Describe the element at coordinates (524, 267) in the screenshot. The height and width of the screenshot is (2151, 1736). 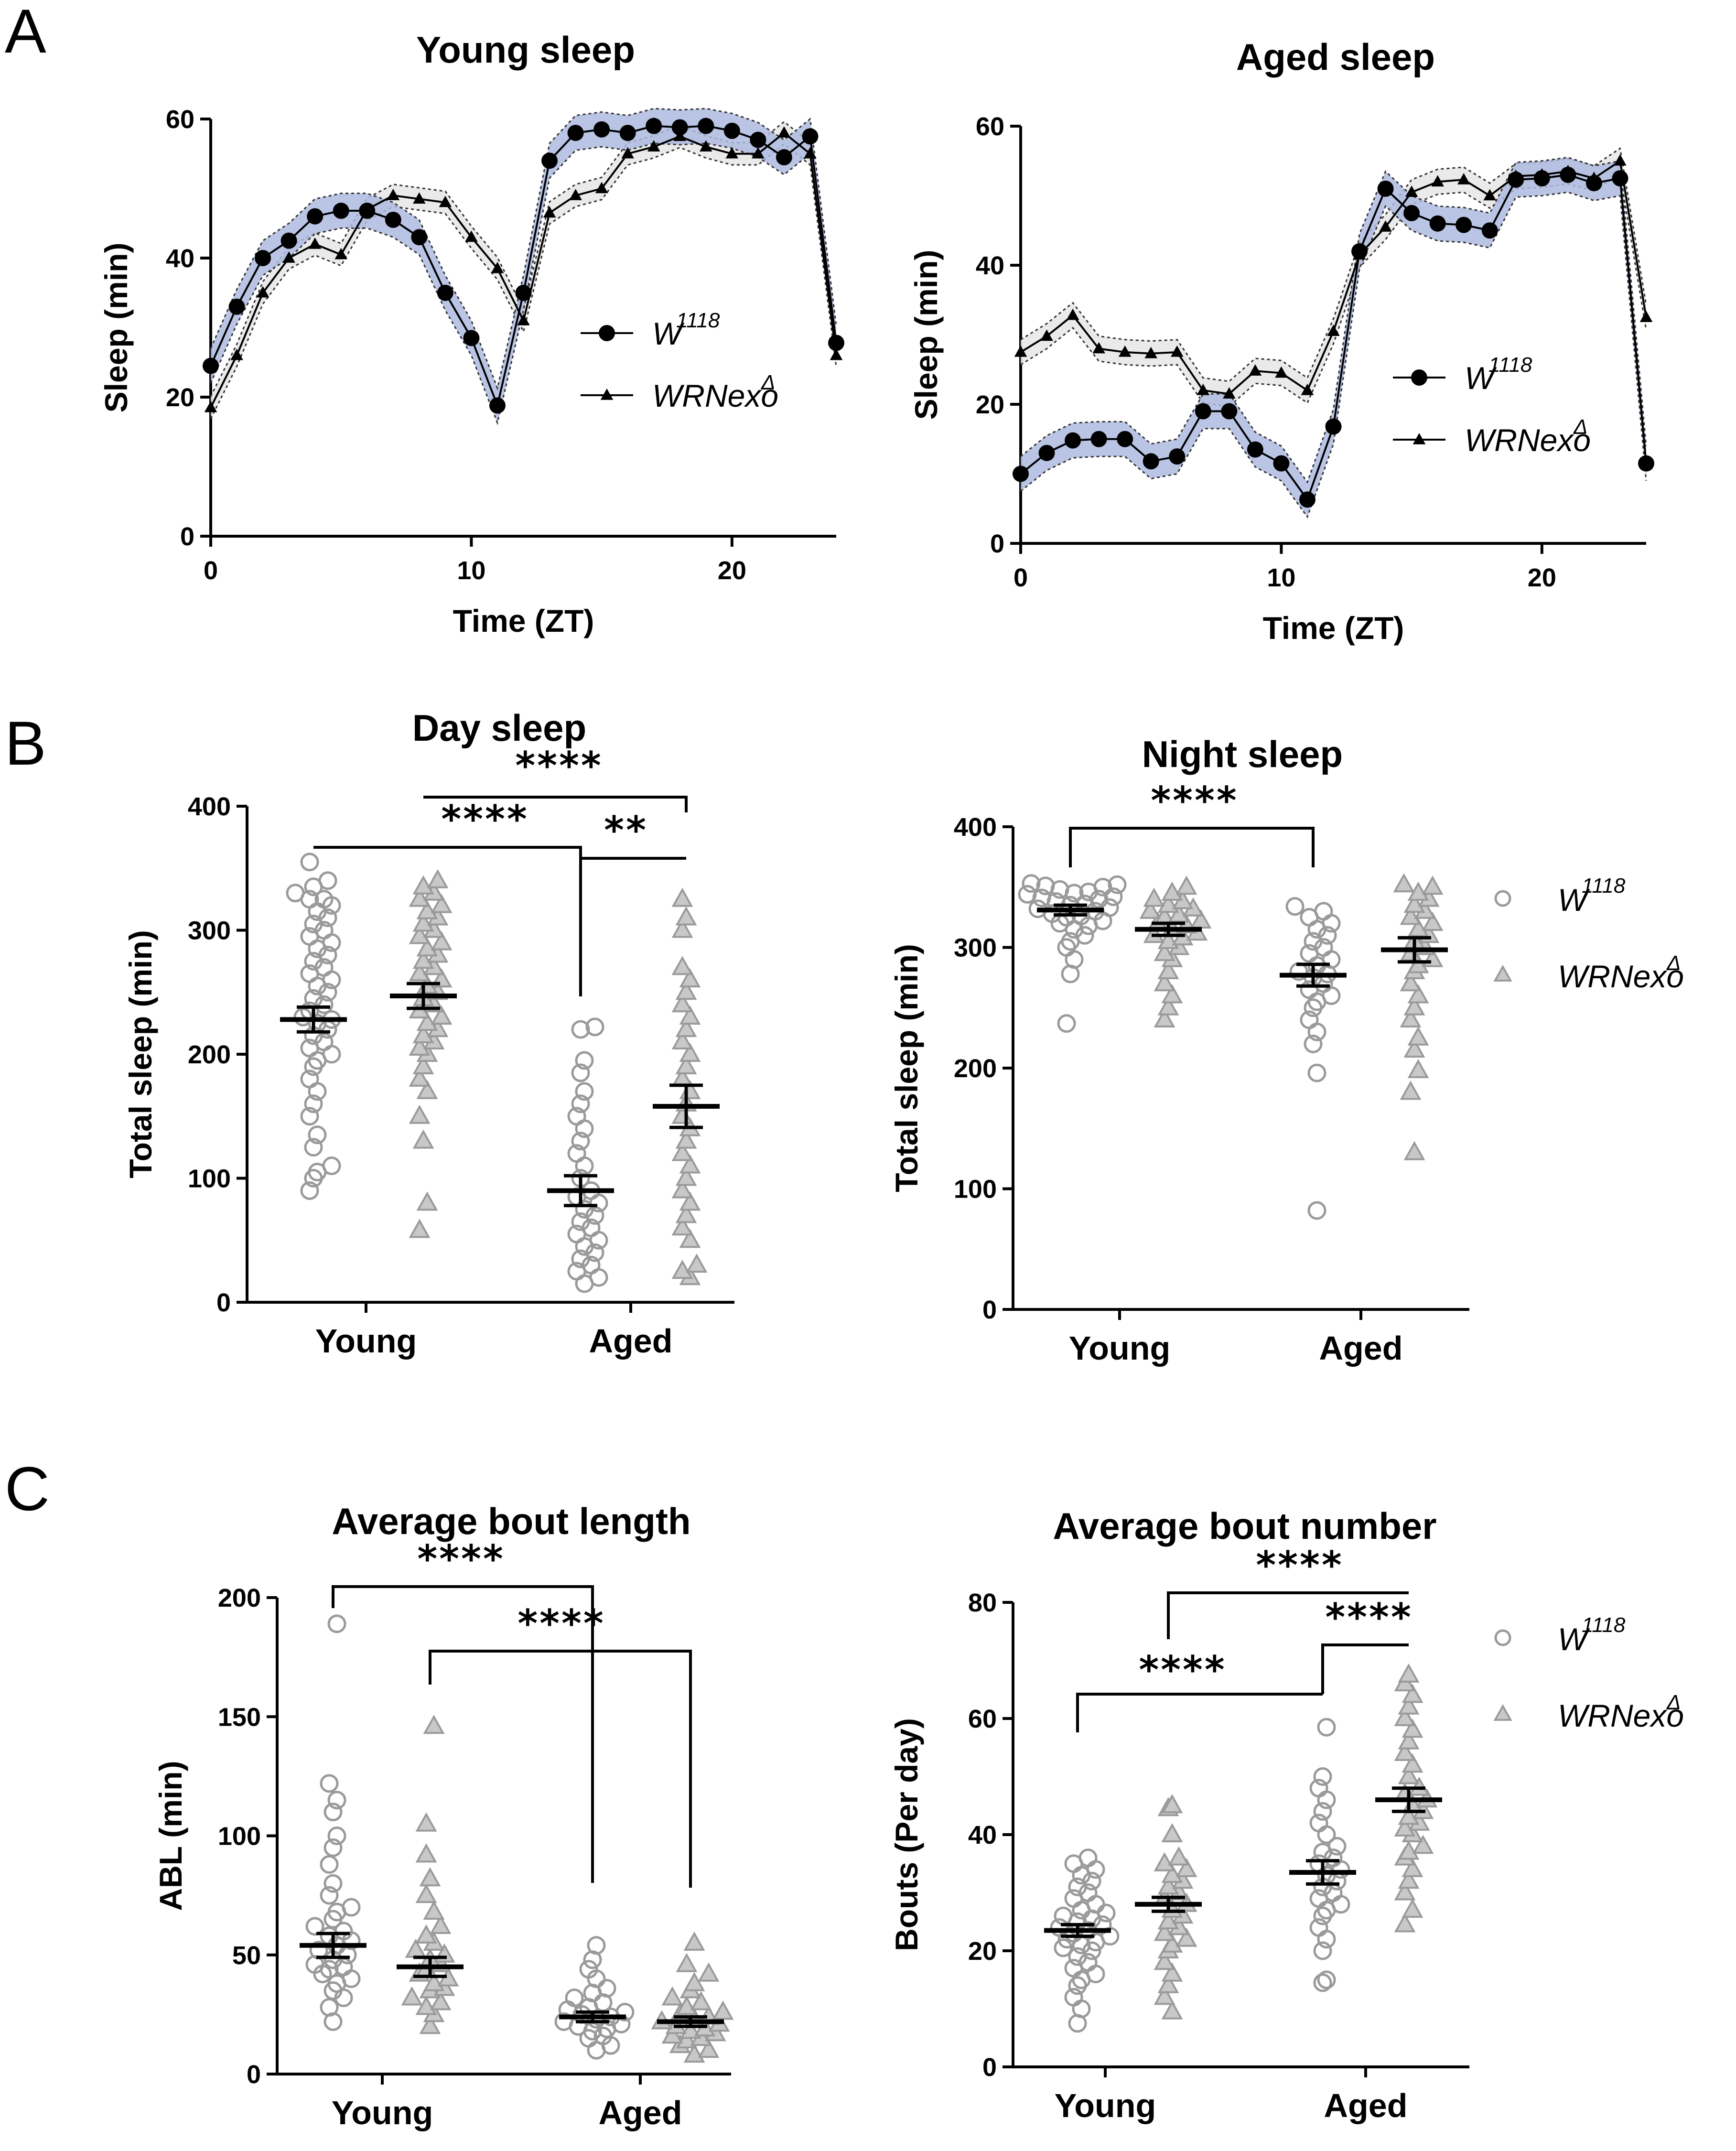
I see `series-line` at that location.